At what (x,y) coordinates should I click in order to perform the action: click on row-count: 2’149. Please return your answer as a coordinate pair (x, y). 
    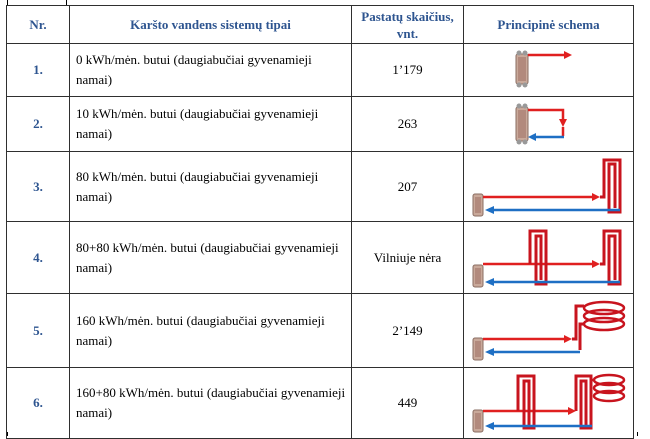
    Looking at the image, I should click on (407, 330).